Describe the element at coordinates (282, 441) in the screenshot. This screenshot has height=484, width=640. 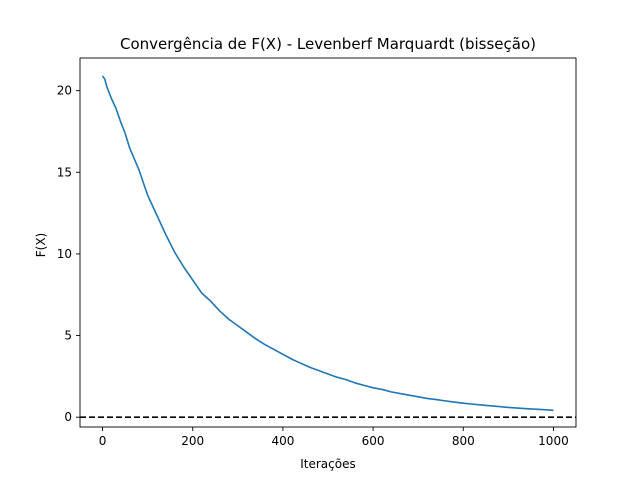
I see `x-tick-label: 400` at that location.